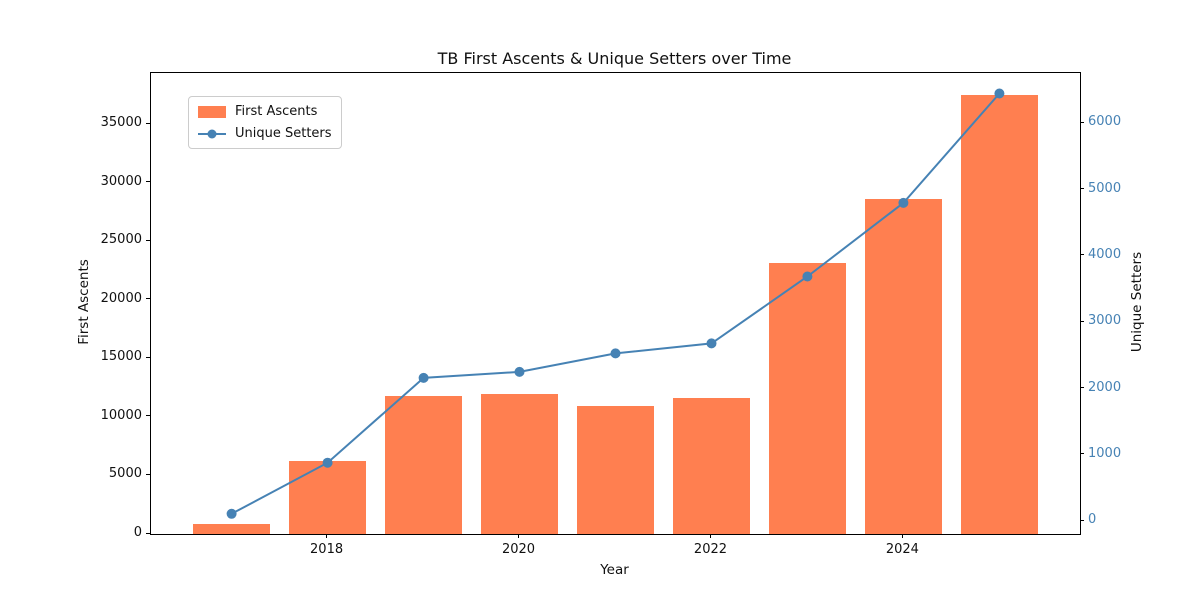  I want to click on bar-swatch-icon, so click(212, 111).